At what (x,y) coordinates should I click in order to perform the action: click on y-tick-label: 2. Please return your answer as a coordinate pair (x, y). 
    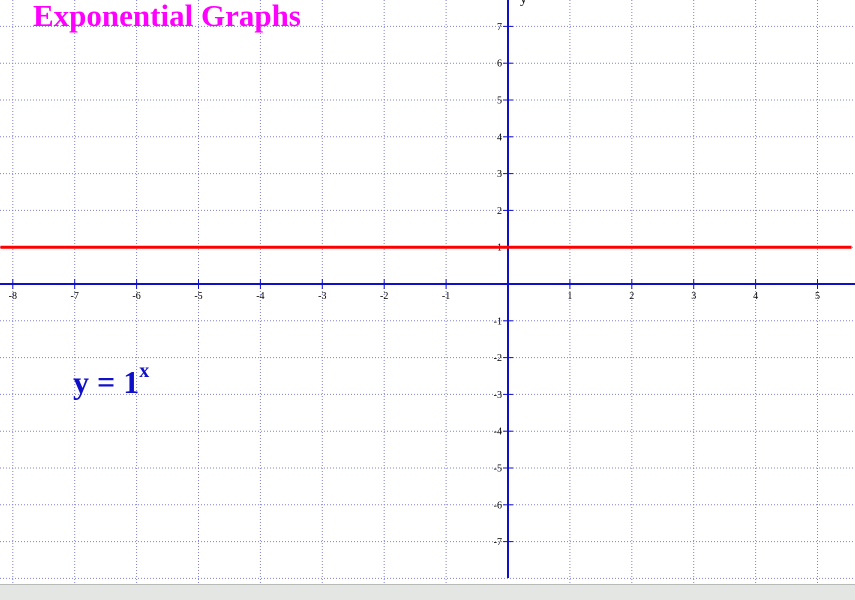
    Looking at the image, I should click on (499, 211).